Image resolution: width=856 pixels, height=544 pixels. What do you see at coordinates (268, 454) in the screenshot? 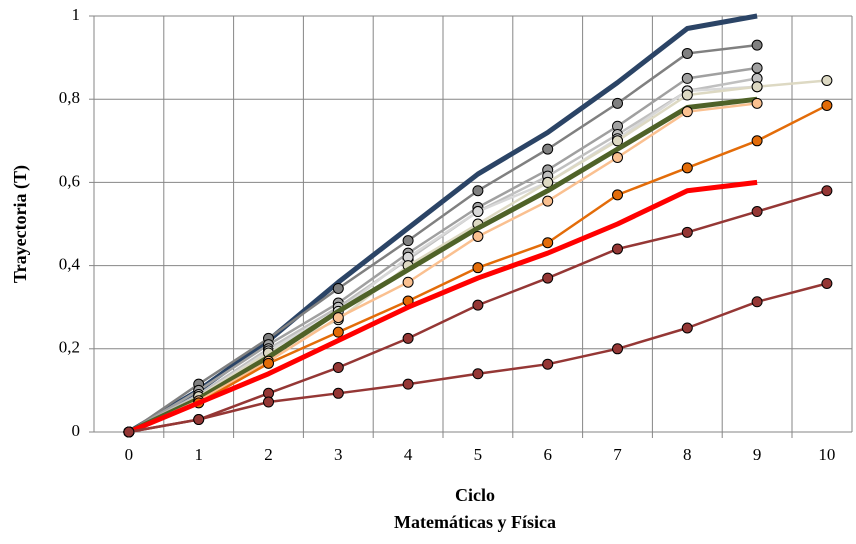
I see `x-tick-label: 2` at bounding box center [268, 454].